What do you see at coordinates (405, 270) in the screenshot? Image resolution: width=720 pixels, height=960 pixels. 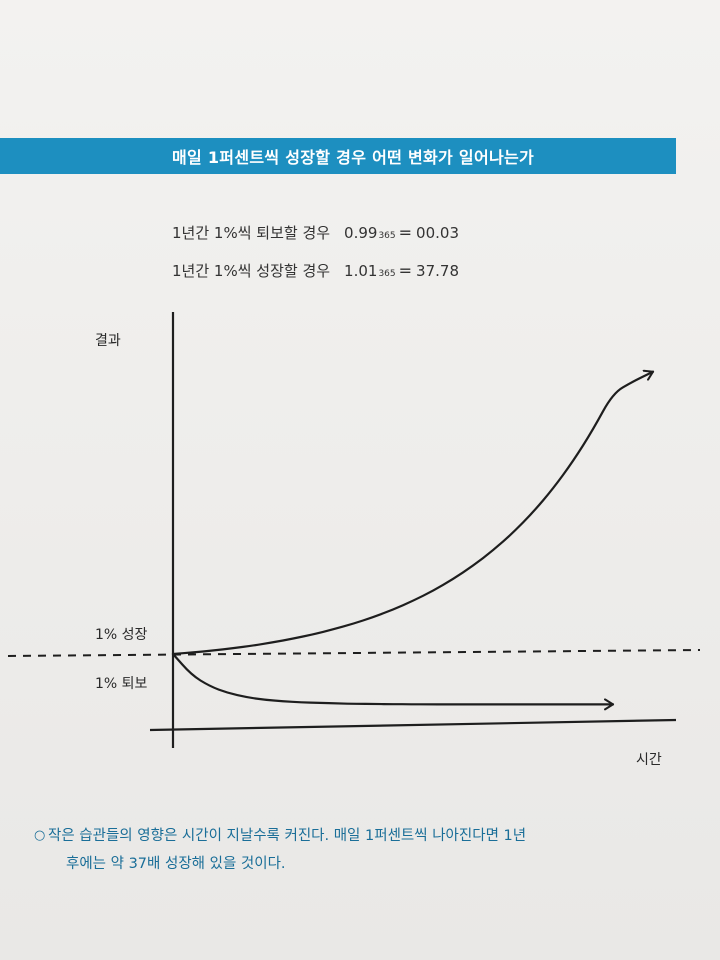 I see `formula-growth-equals: =` at bounding box center [405, 270].